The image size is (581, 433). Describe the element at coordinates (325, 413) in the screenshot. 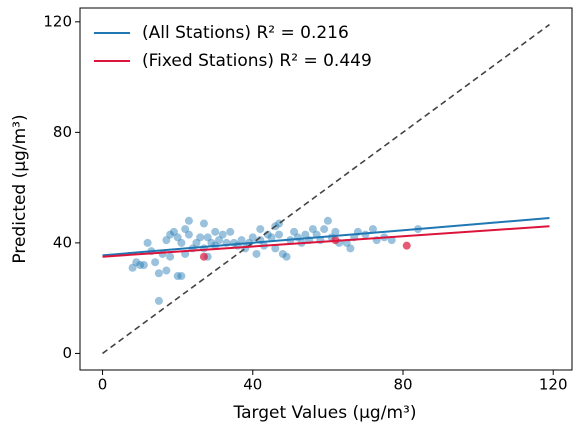

I see `x-axis-label: Target Values (μg/m³)` at that location.